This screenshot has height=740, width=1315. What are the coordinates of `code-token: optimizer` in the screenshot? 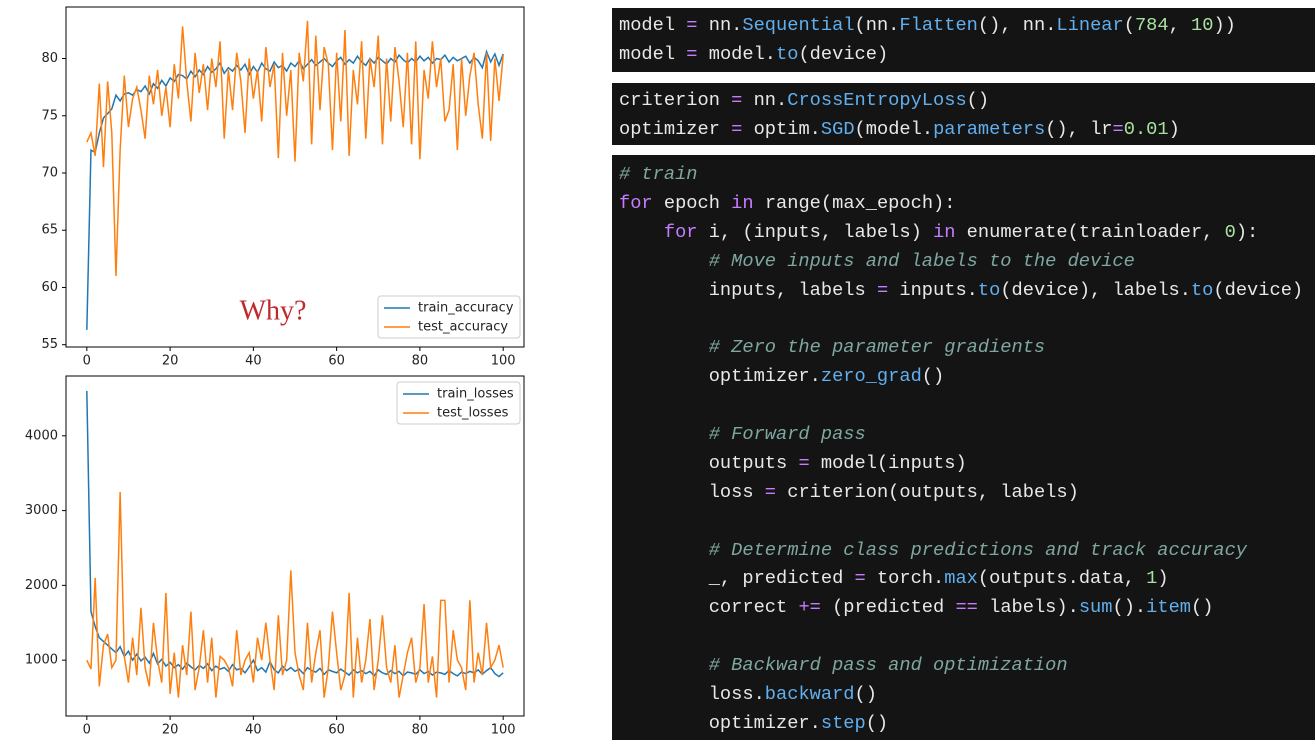 It's located at (675, 128).